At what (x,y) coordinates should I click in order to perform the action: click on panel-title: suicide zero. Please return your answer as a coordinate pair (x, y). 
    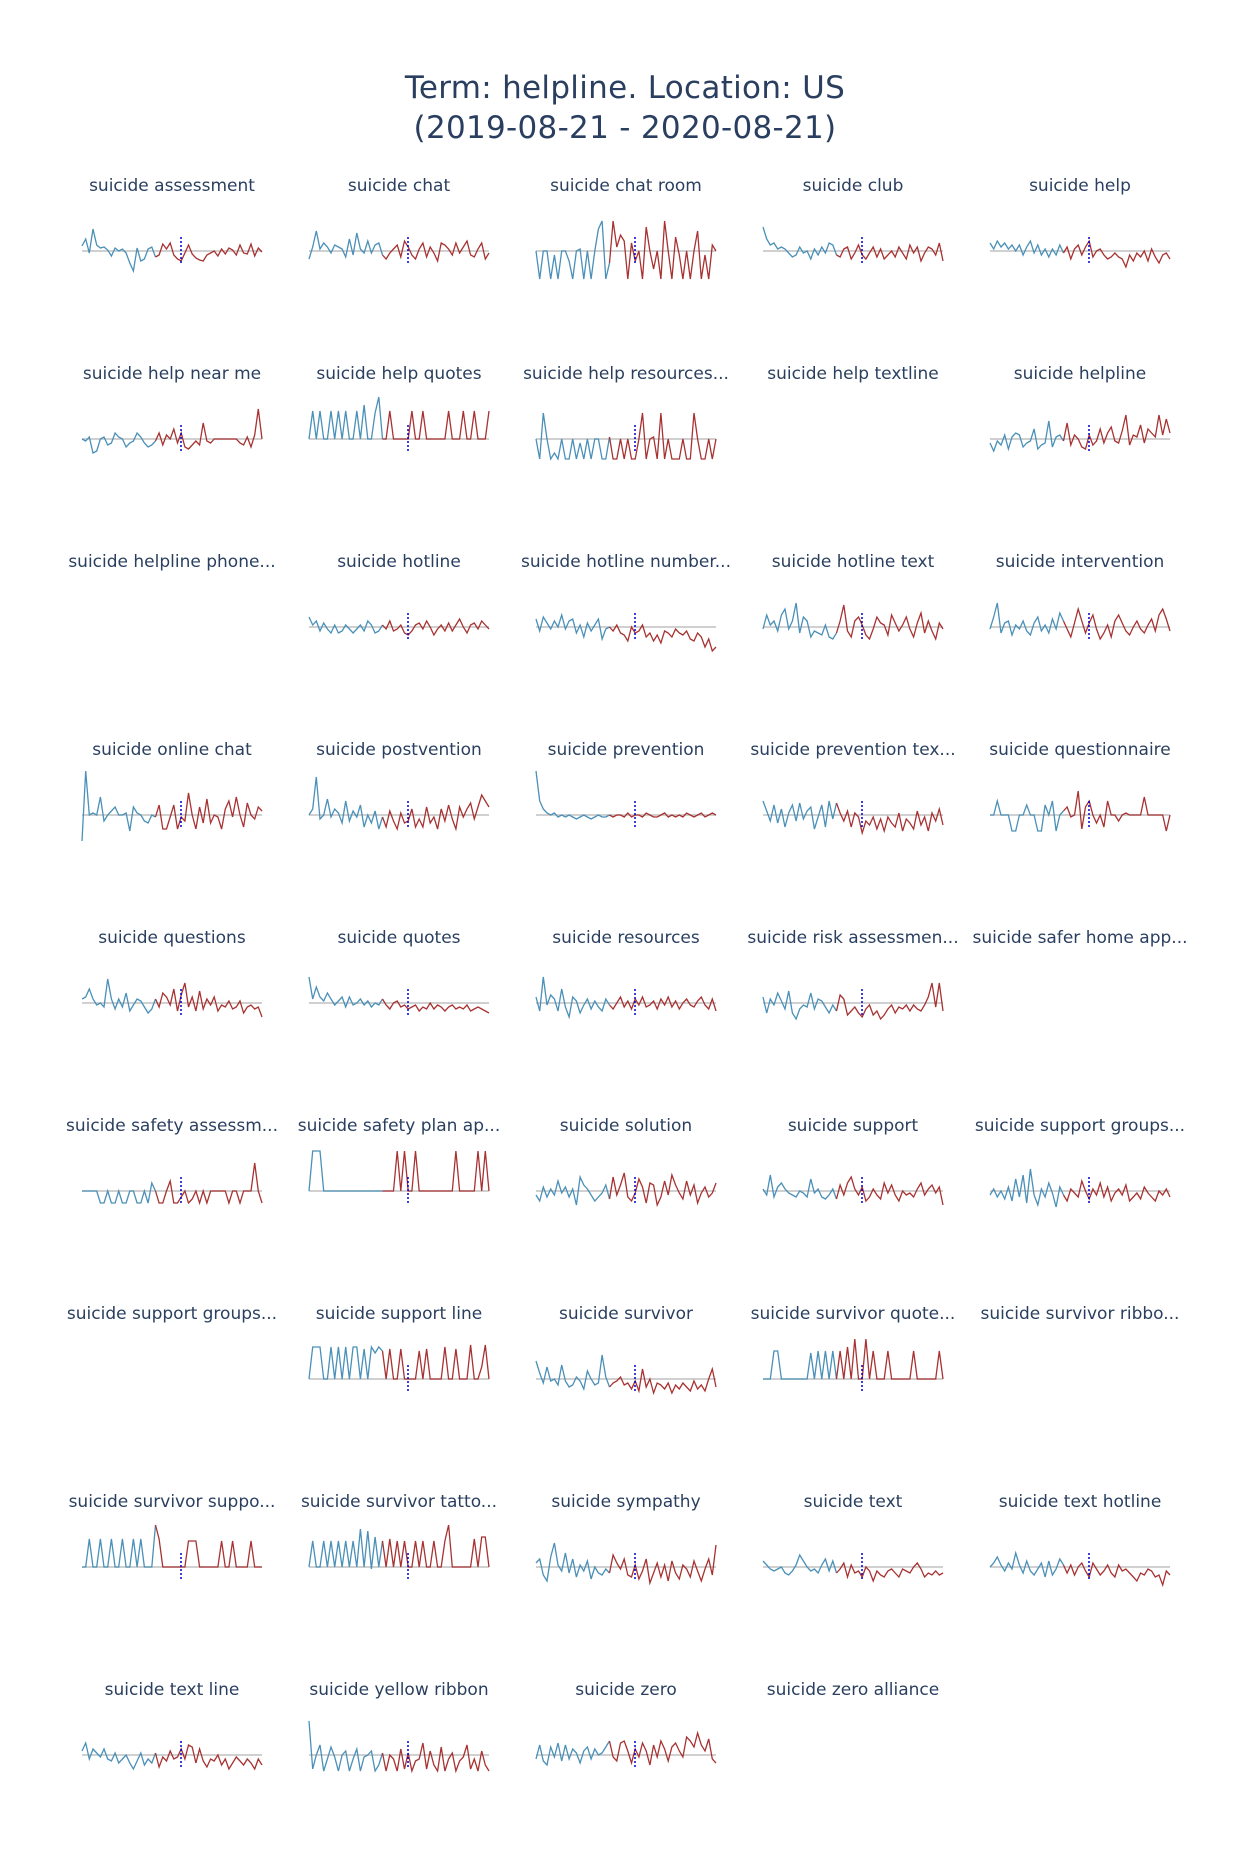
    Looking at the image, I should click on (626, 1690).